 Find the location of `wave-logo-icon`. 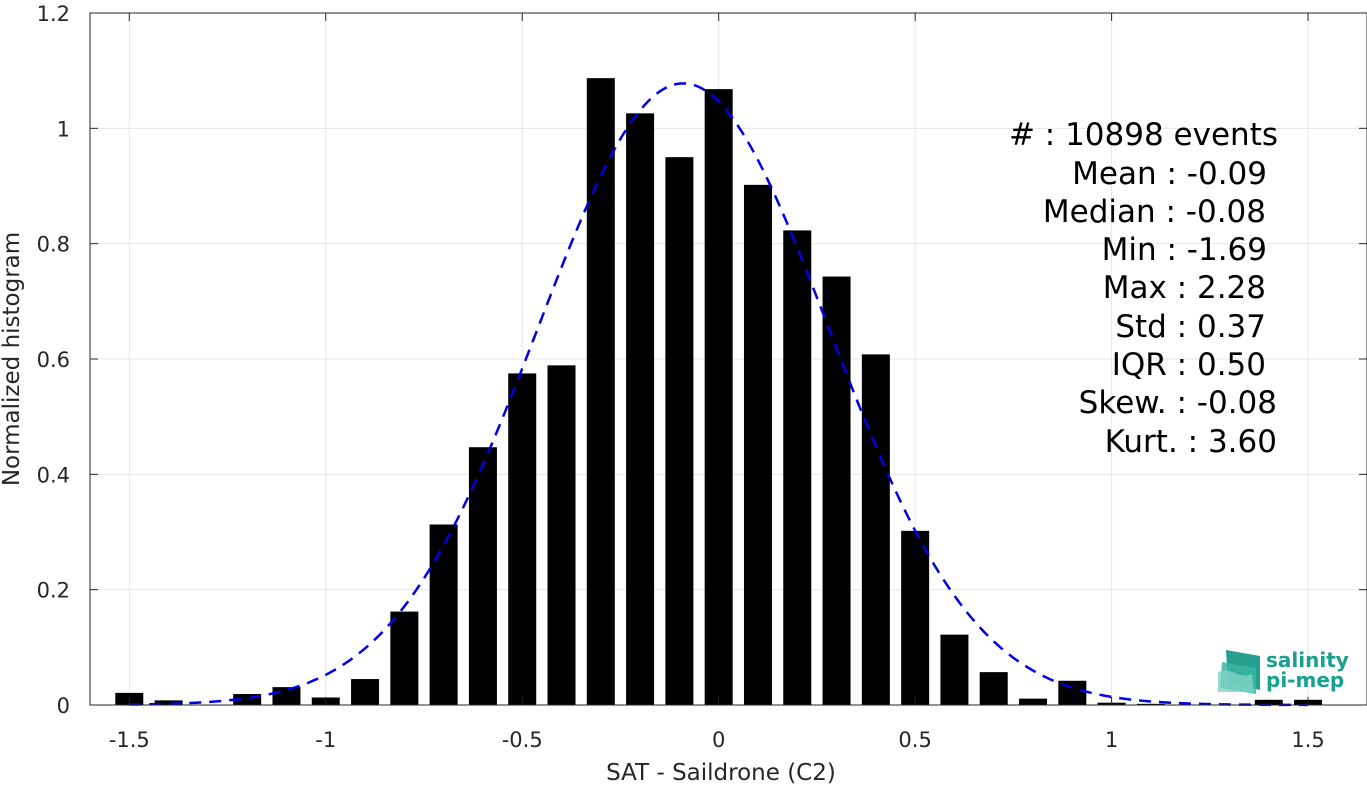

wave-logo-icon is located at coordinates (1239, 672).